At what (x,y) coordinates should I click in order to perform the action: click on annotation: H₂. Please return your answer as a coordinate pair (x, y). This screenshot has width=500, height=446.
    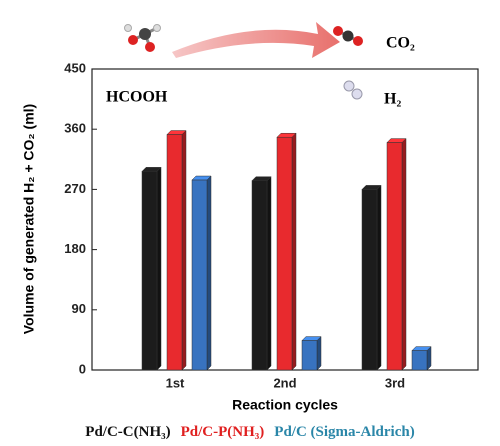
    Looking at the image, I should click on (392, 99).